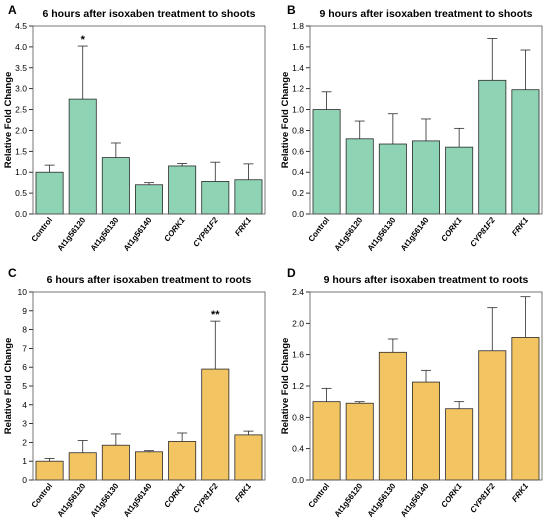 Image resolution: width=550 pixels, height=520 pixels. I want to click on panel-letter: B, so click(291, 10).